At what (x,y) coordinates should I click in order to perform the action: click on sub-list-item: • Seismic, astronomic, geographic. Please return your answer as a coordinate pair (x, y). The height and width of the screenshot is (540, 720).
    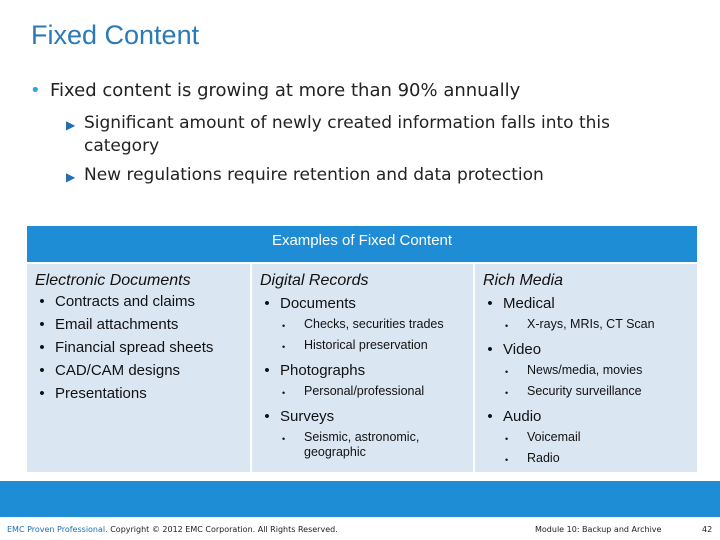
    Looking at the image, I should click on (351, 444).